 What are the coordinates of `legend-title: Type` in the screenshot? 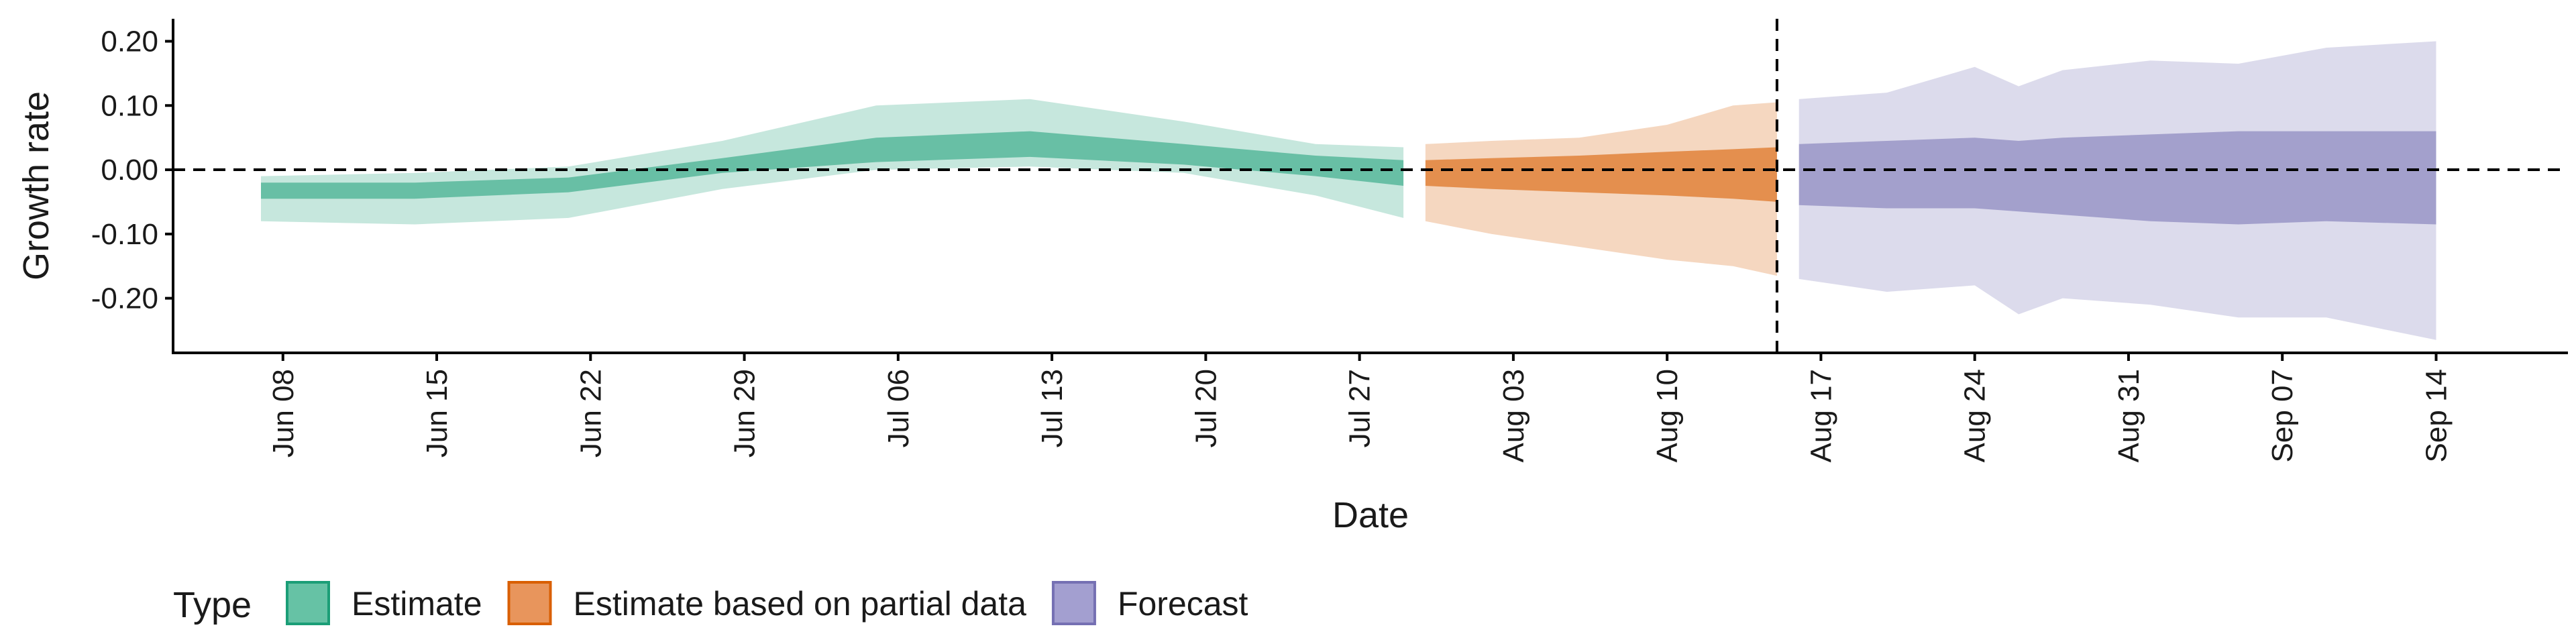 It's located at (212, 605).